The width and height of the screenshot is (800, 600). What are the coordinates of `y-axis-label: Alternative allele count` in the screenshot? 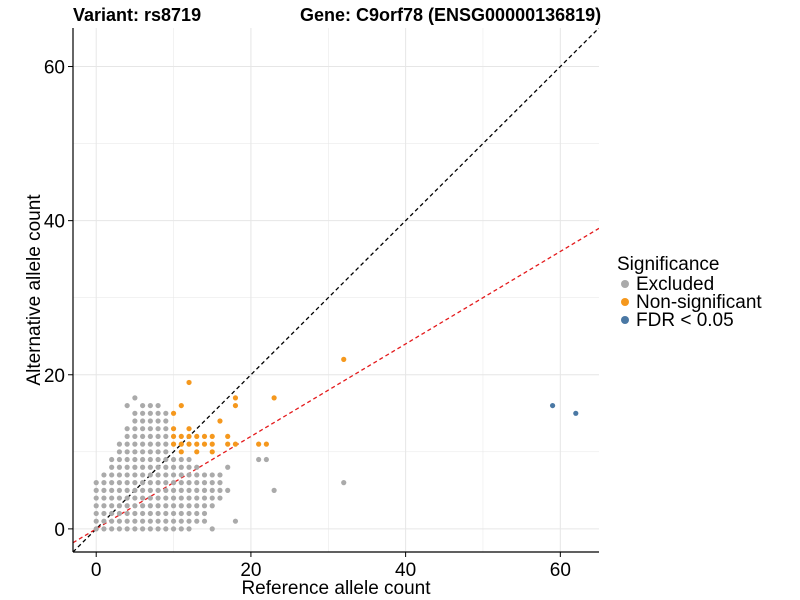 It's located at (34, 290).